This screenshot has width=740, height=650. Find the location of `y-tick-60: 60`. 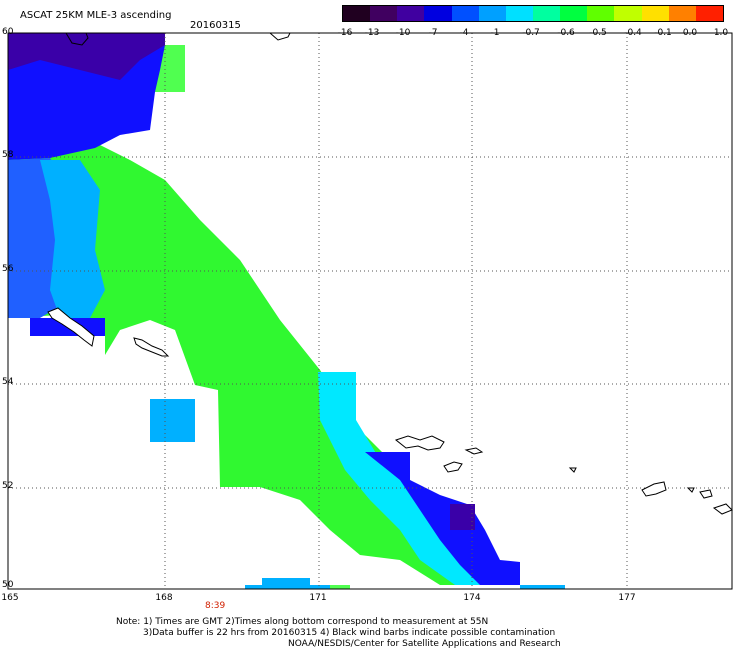

y-tick-60: 60 is located at coordinates (8, 32).